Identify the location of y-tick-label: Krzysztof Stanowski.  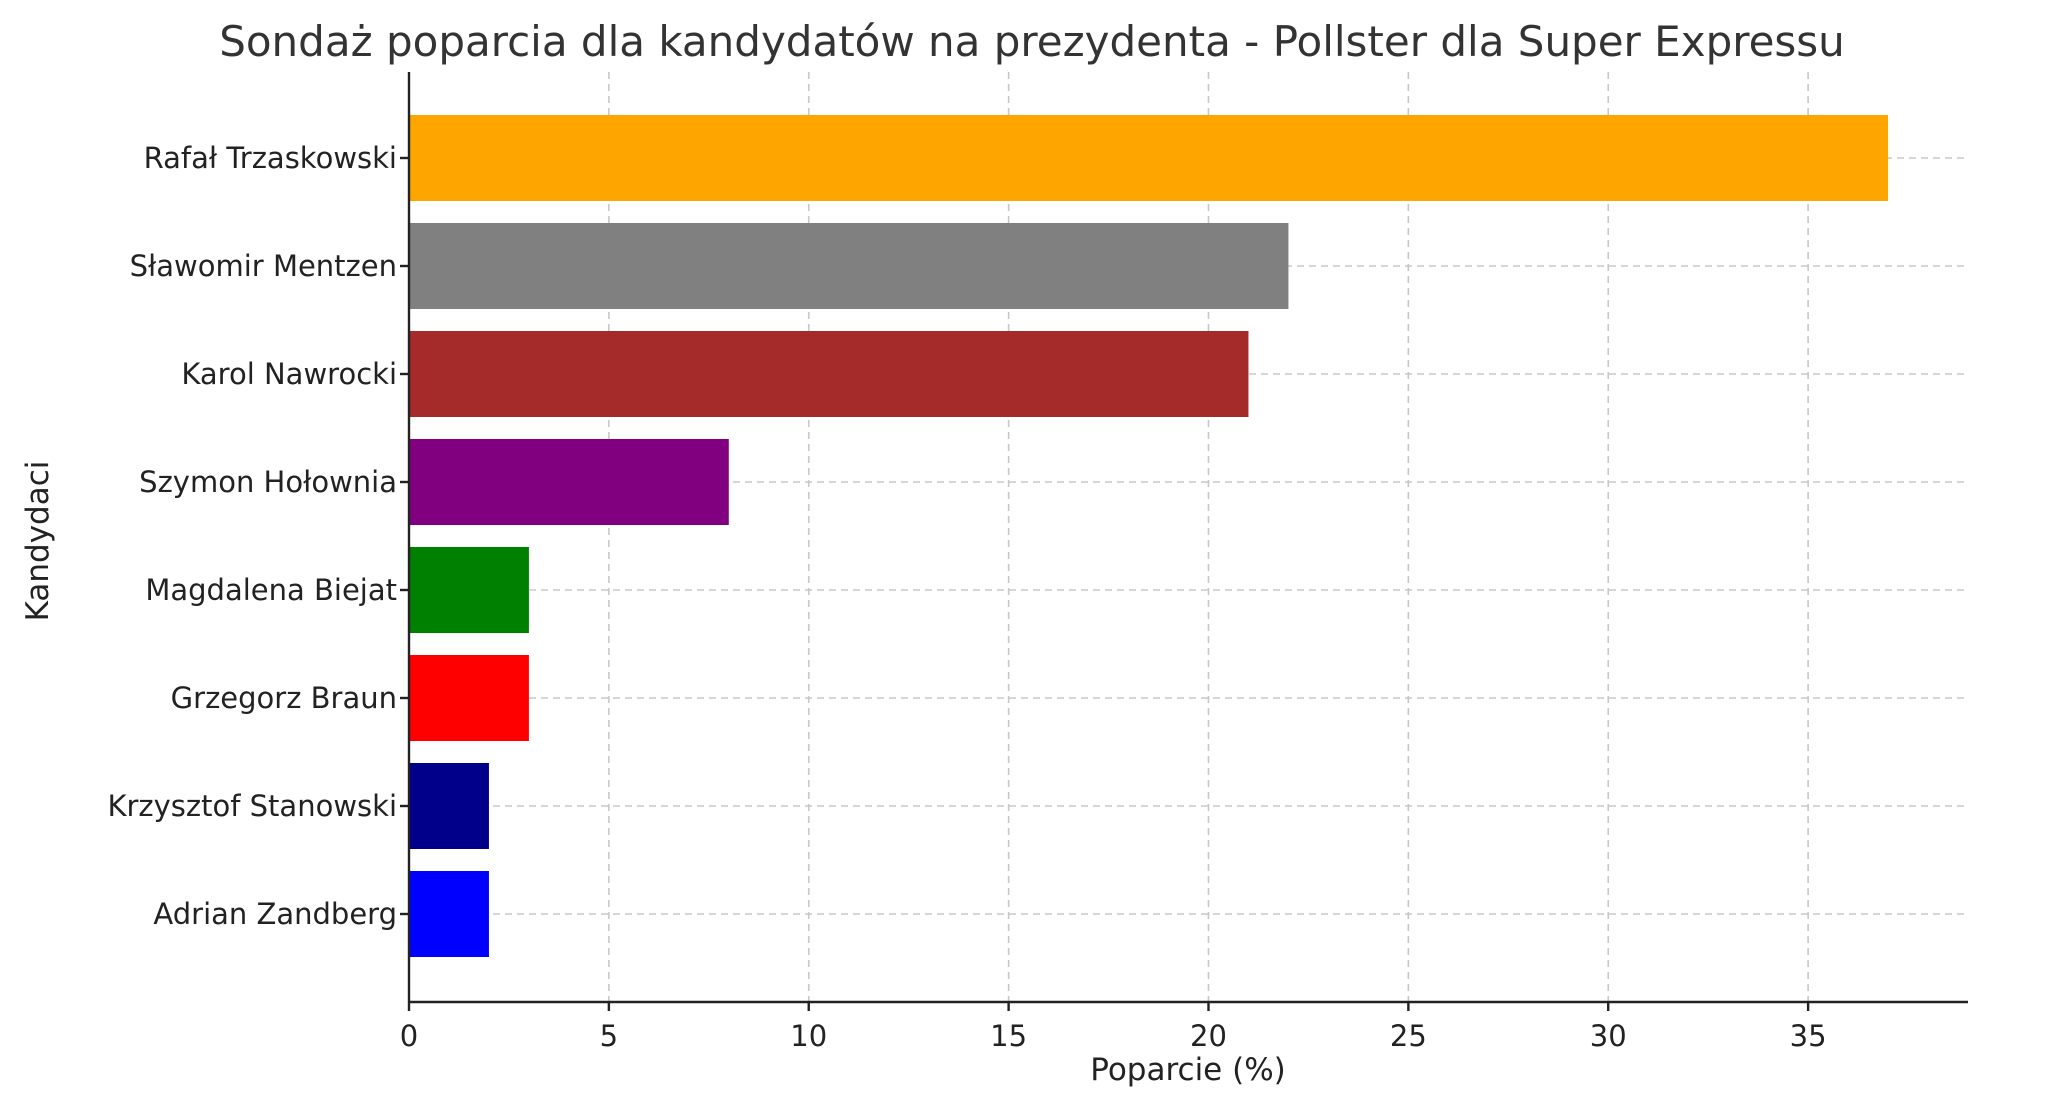
(252, 806).